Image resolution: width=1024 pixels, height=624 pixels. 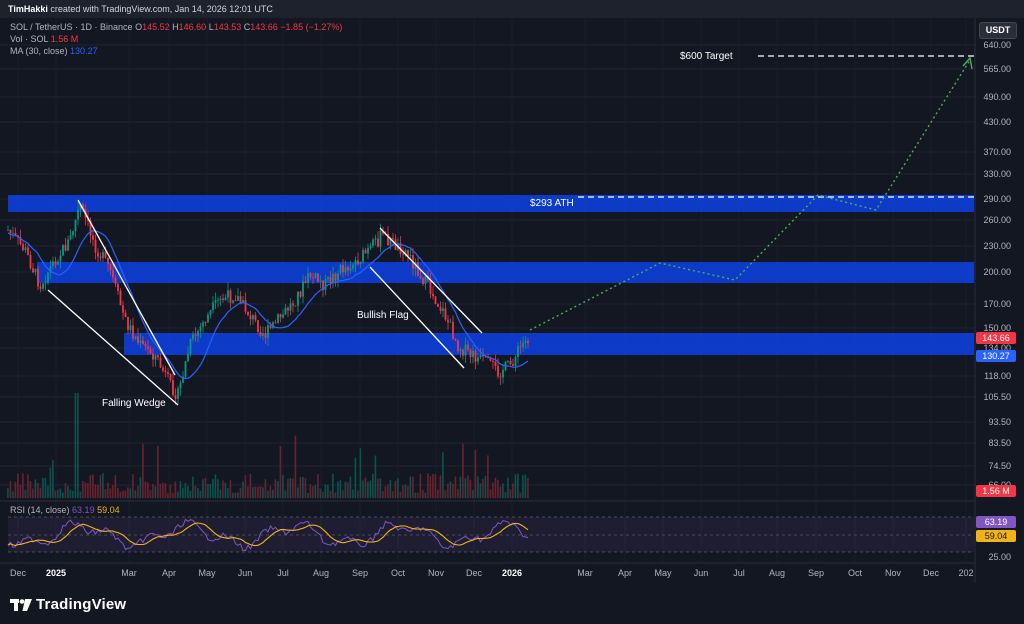 I want to click on price-tick-label: 105.50, so click(x=997, y=397).